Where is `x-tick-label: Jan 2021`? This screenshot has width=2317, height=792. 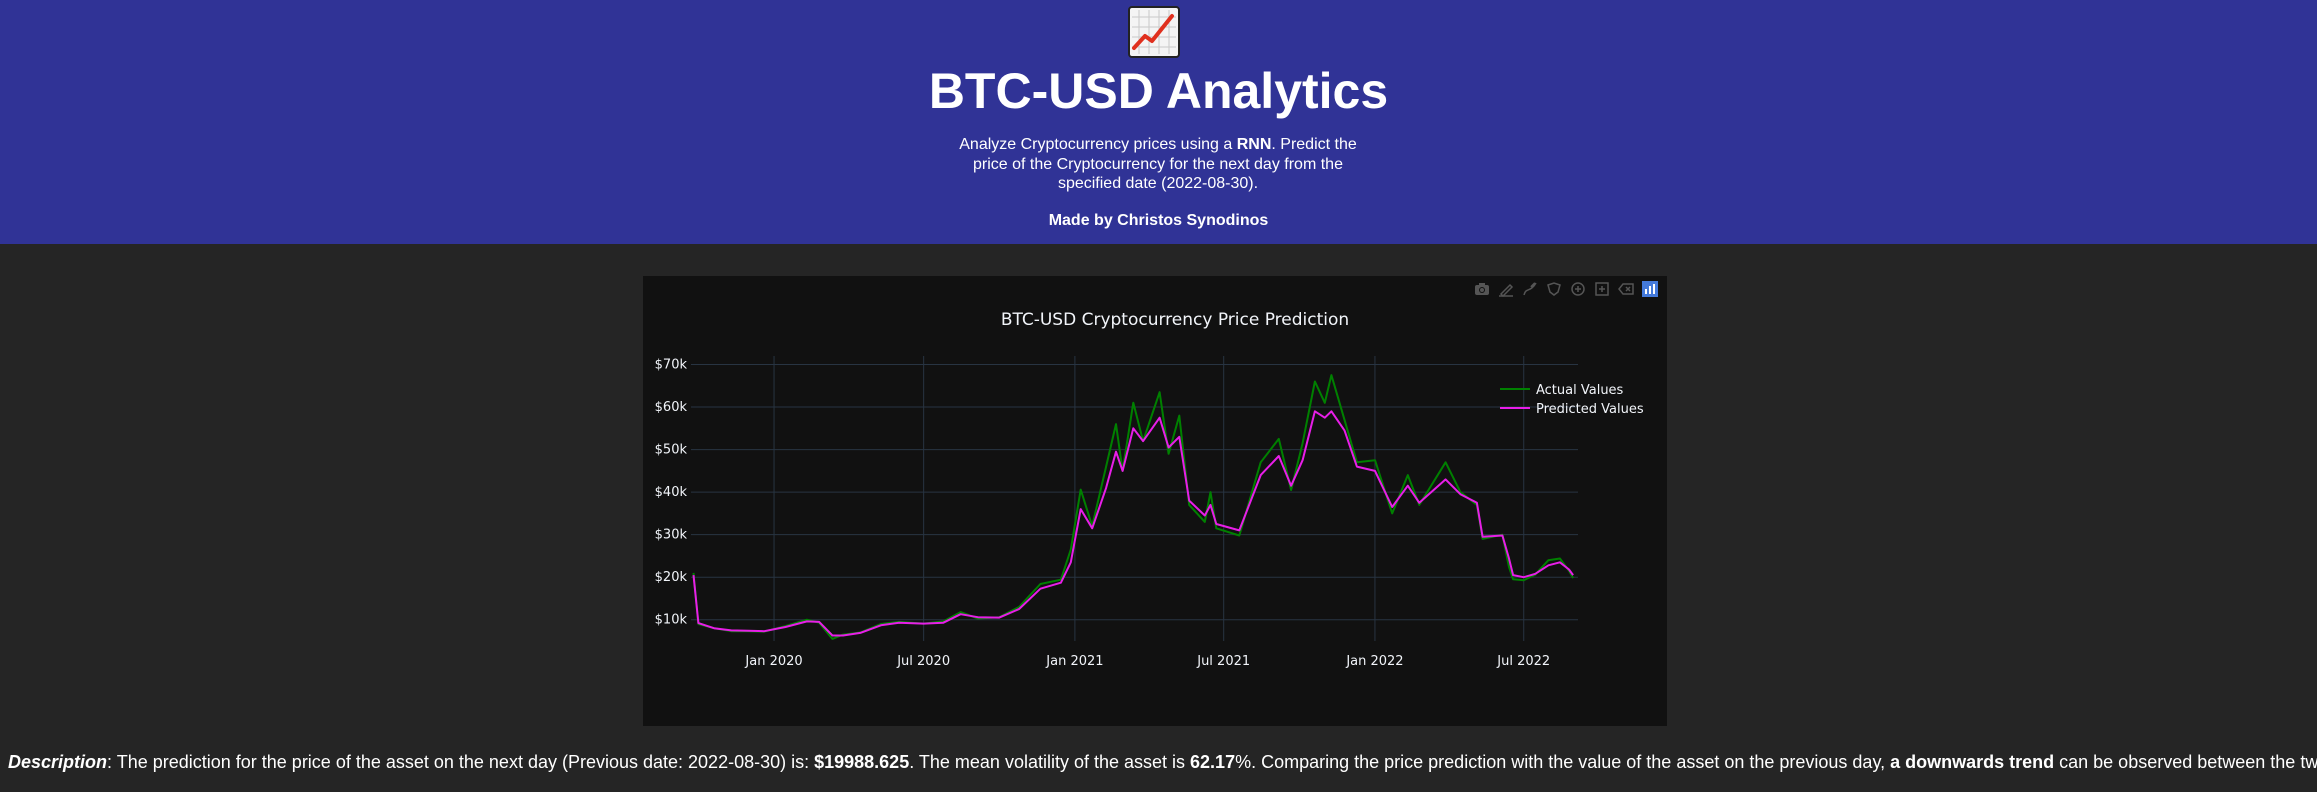 x-tick-label: Jan 2021 is located at coordinates (1074, 661).